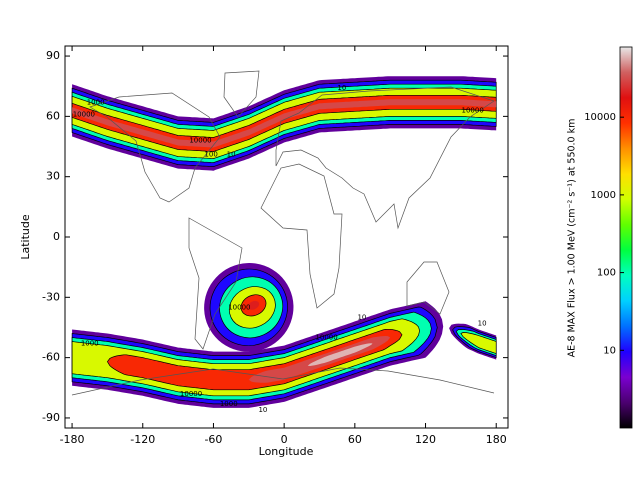  I want to click on y-tick-label: -90, so click(51, 417).